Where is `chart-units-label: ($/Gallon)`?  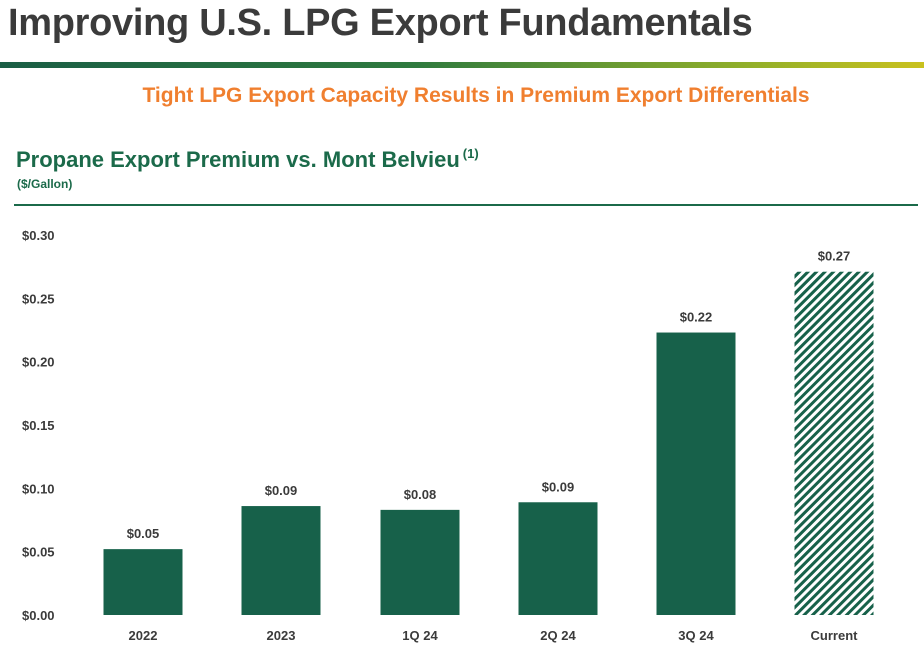 chart-units-label: ($/Gallon) is located at coordinates (45, 184).